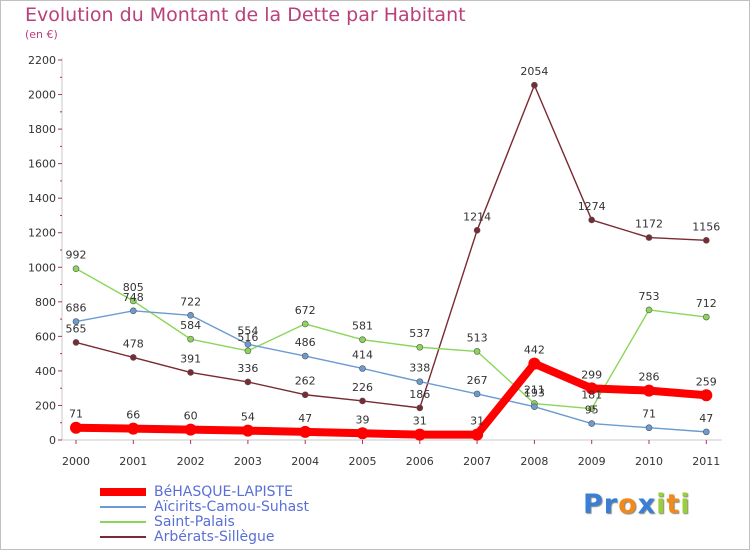 The width and height of the screenshot is (750, 550). Describe the element at coordinates (42, 129) in the screenshot. I see `y-tick-label: 1800` at that location.